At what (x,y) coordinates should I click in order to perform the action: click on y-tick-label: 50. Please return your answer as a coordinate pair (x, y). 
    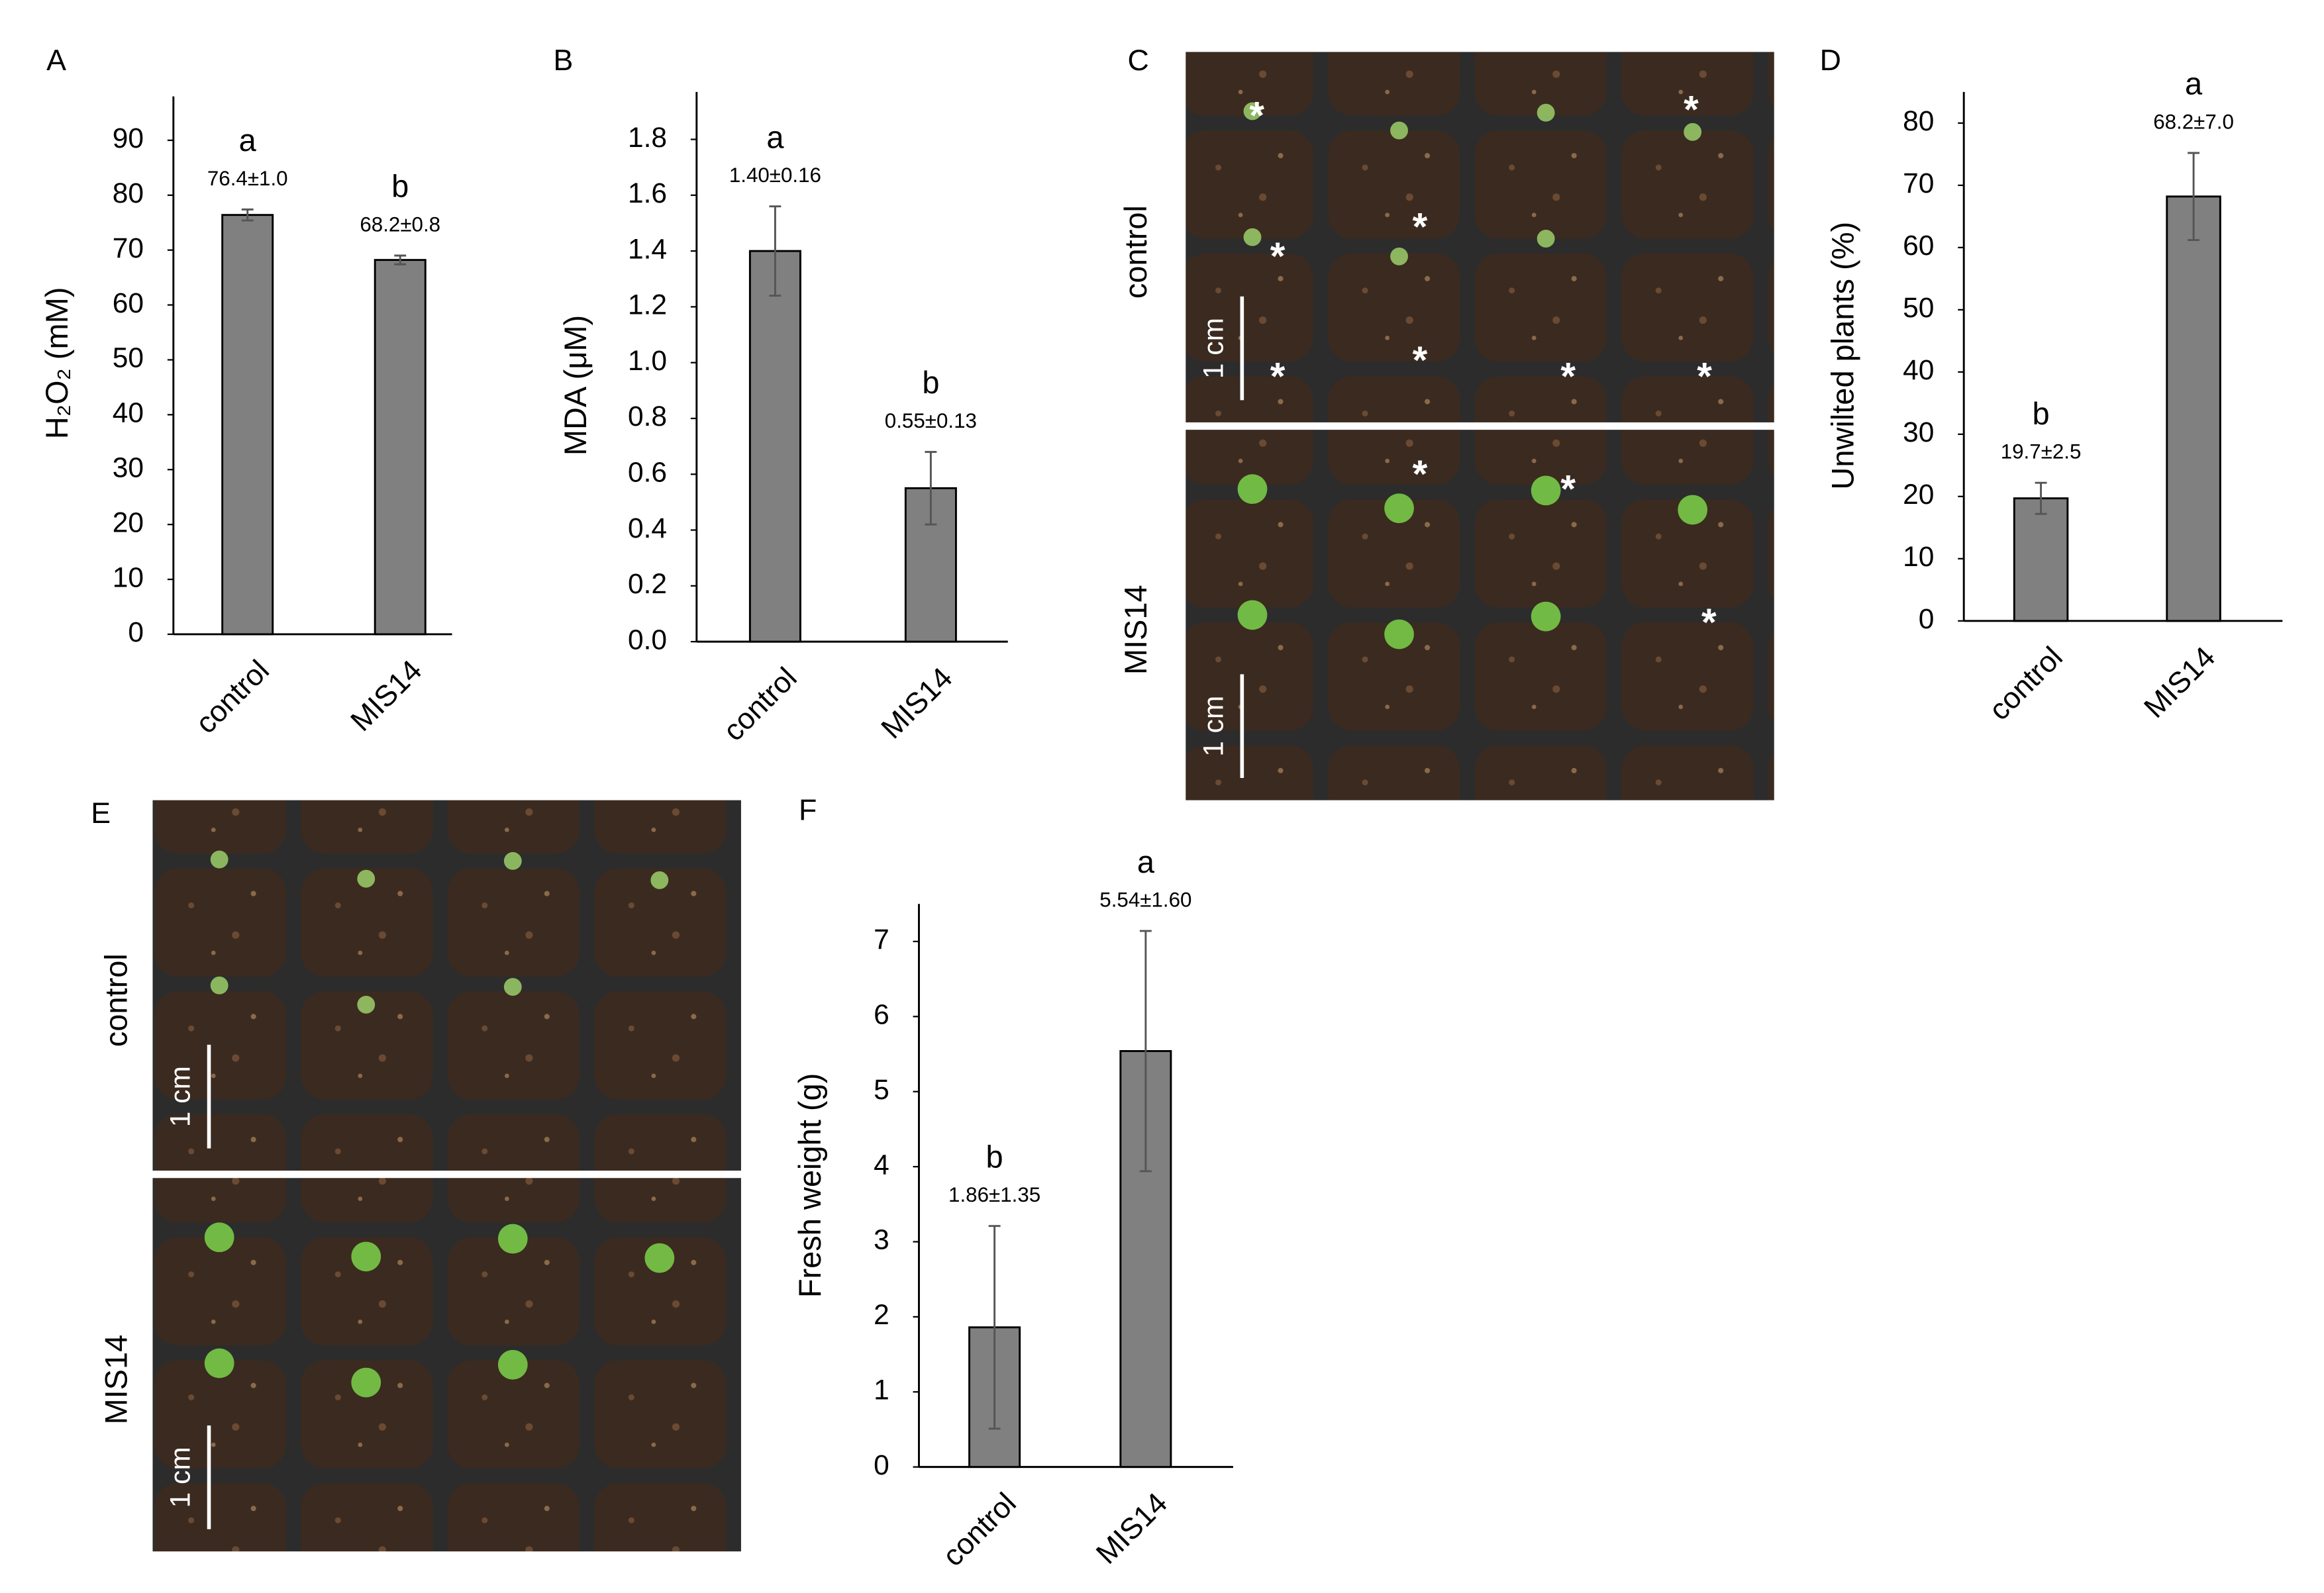
    Looking at the image, I should click on (1918, 308).